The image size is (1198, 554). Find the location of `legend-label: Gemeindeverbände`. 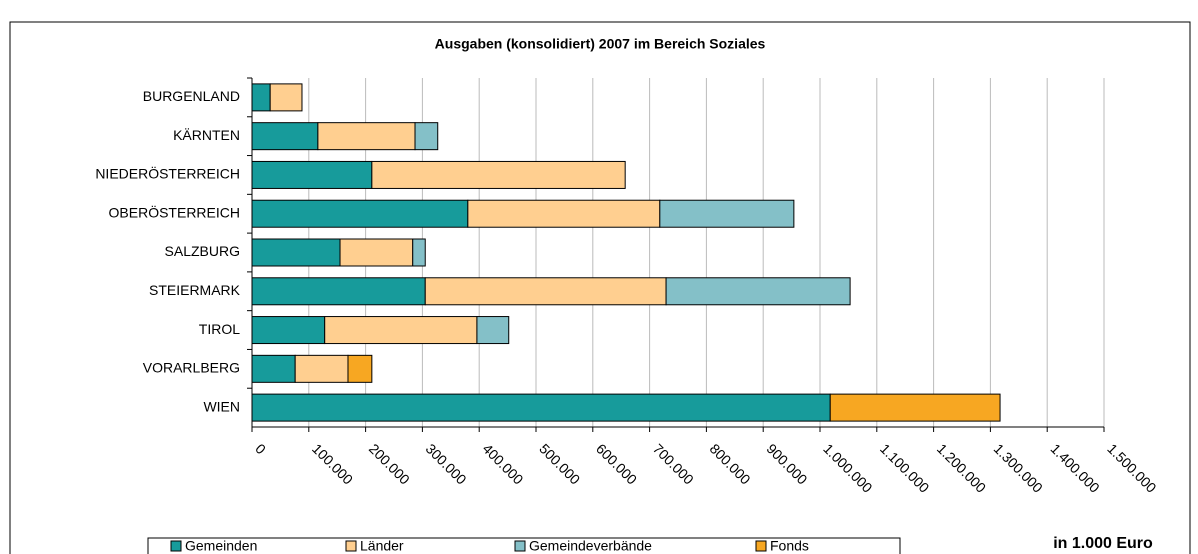

legend-label: Gemeindeverbände is located at coordinates (590, 546).